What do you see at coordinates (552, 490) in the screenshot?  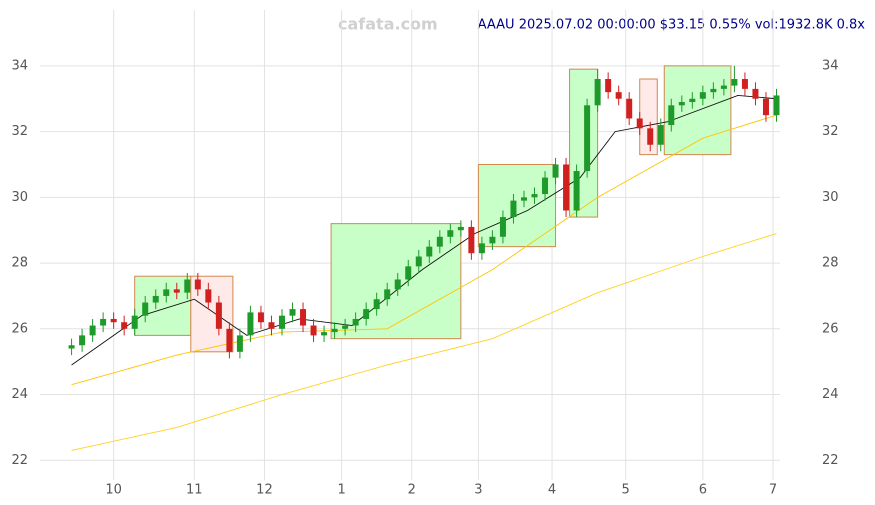 I see `x-tick-label: 4` at bounding box center [552, 490].